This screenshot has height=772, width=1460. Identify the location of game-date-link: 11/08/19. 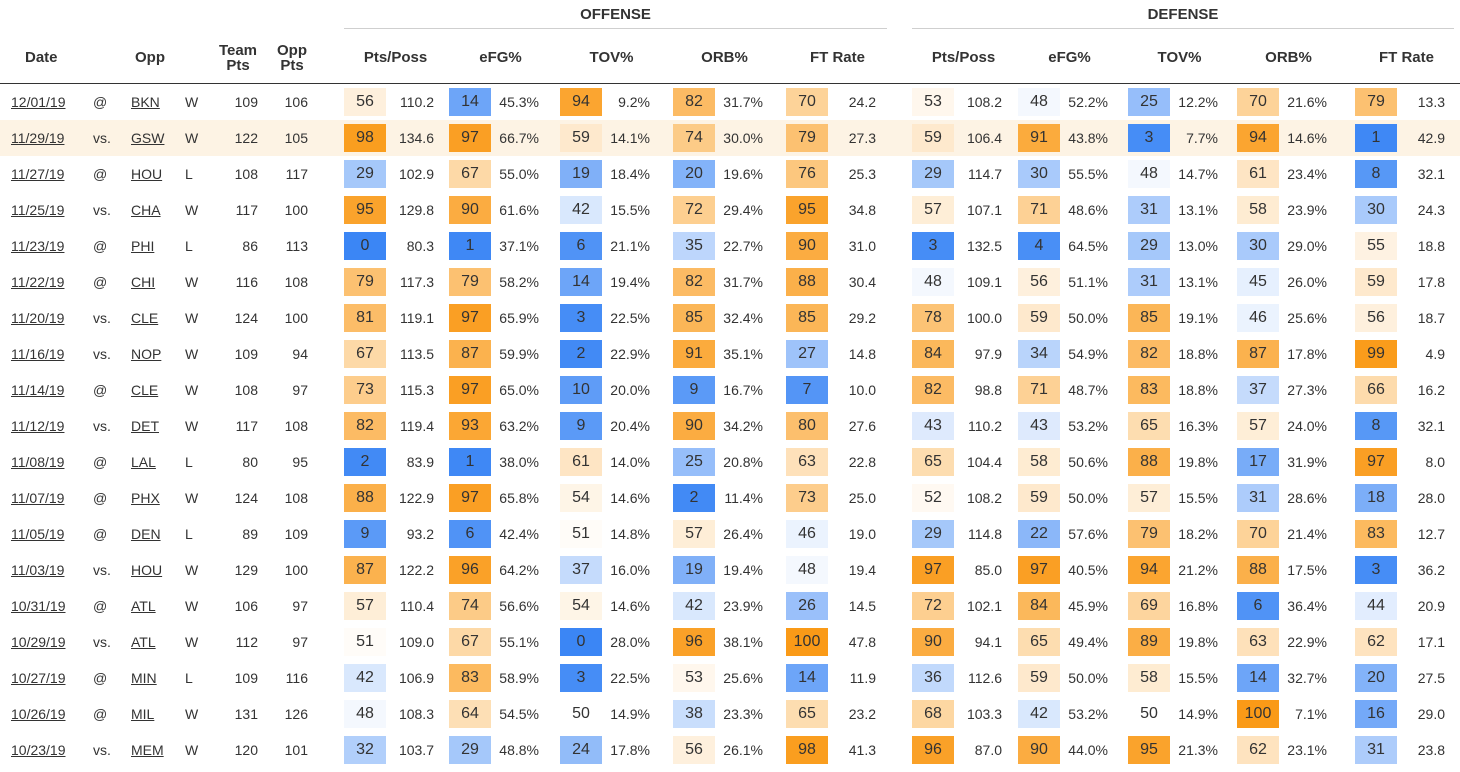
(38, 462).